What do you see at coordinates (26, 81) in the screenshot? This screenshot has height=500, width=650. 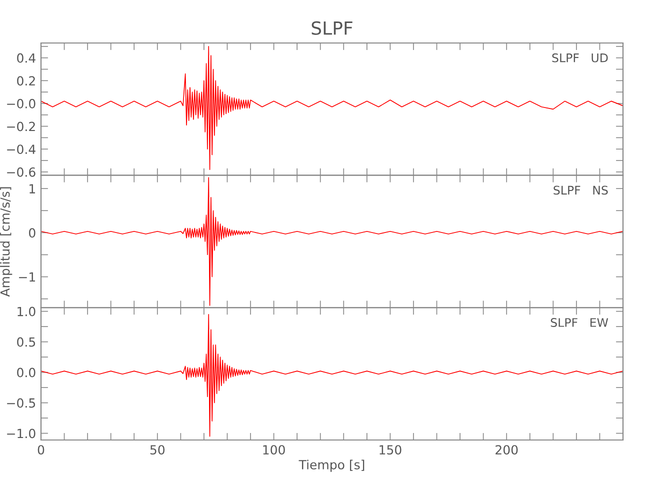 I see `y-tick-label: 0.2` at bounding box center [26, 81].